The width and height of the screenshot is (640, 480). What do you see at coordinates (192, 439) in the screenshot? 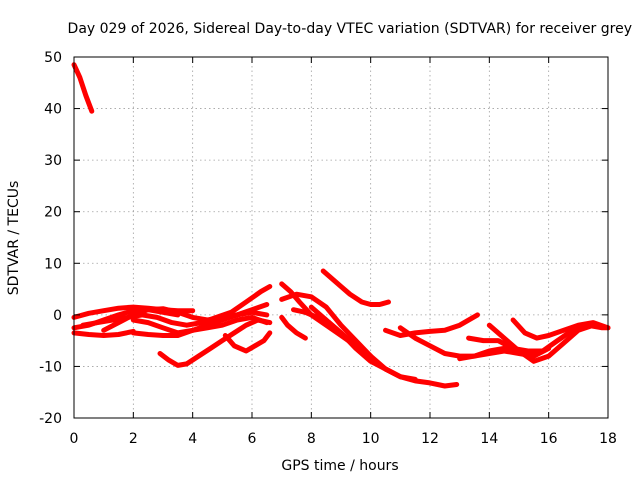
I see `x-tick-label: 4` at bounding box center [192, 439].